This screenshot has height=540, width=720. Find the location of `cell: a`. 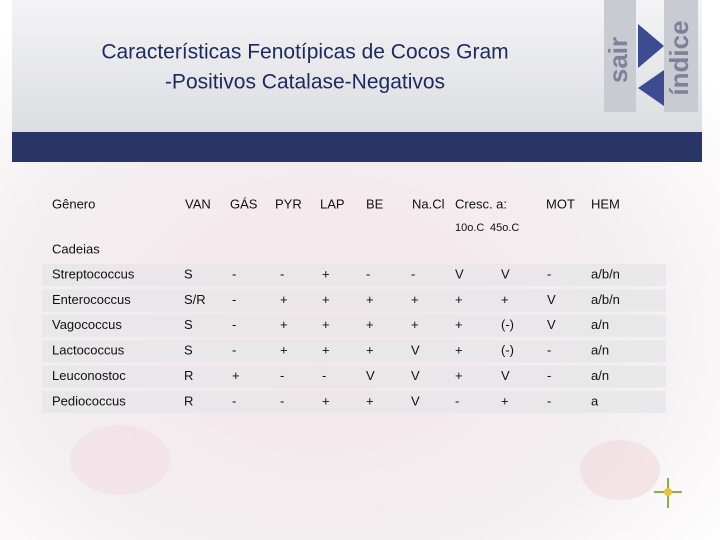

cell: a is located at coordinates (595, 400).